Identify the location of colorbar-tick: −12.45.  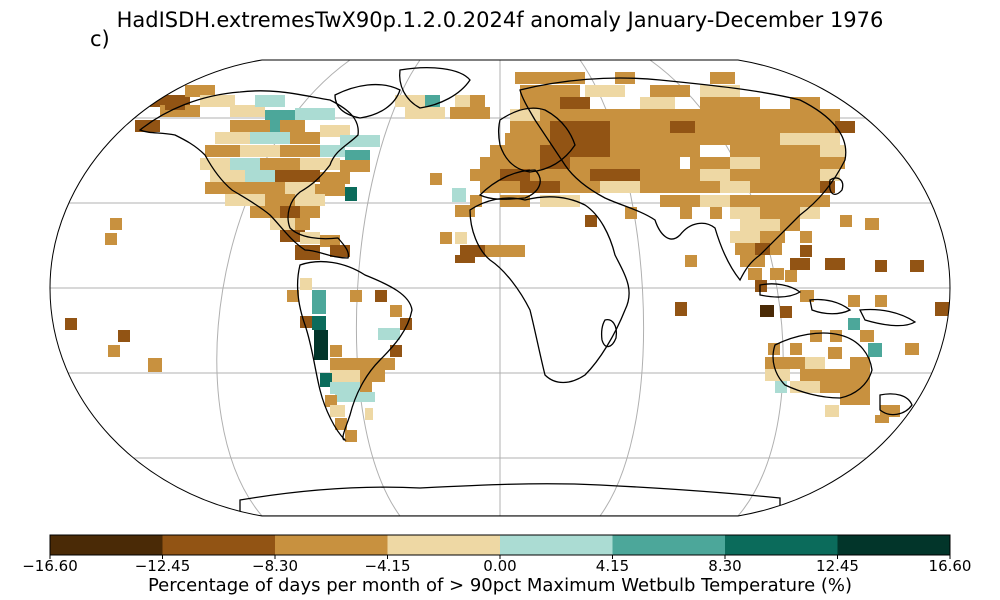
(162, 566).